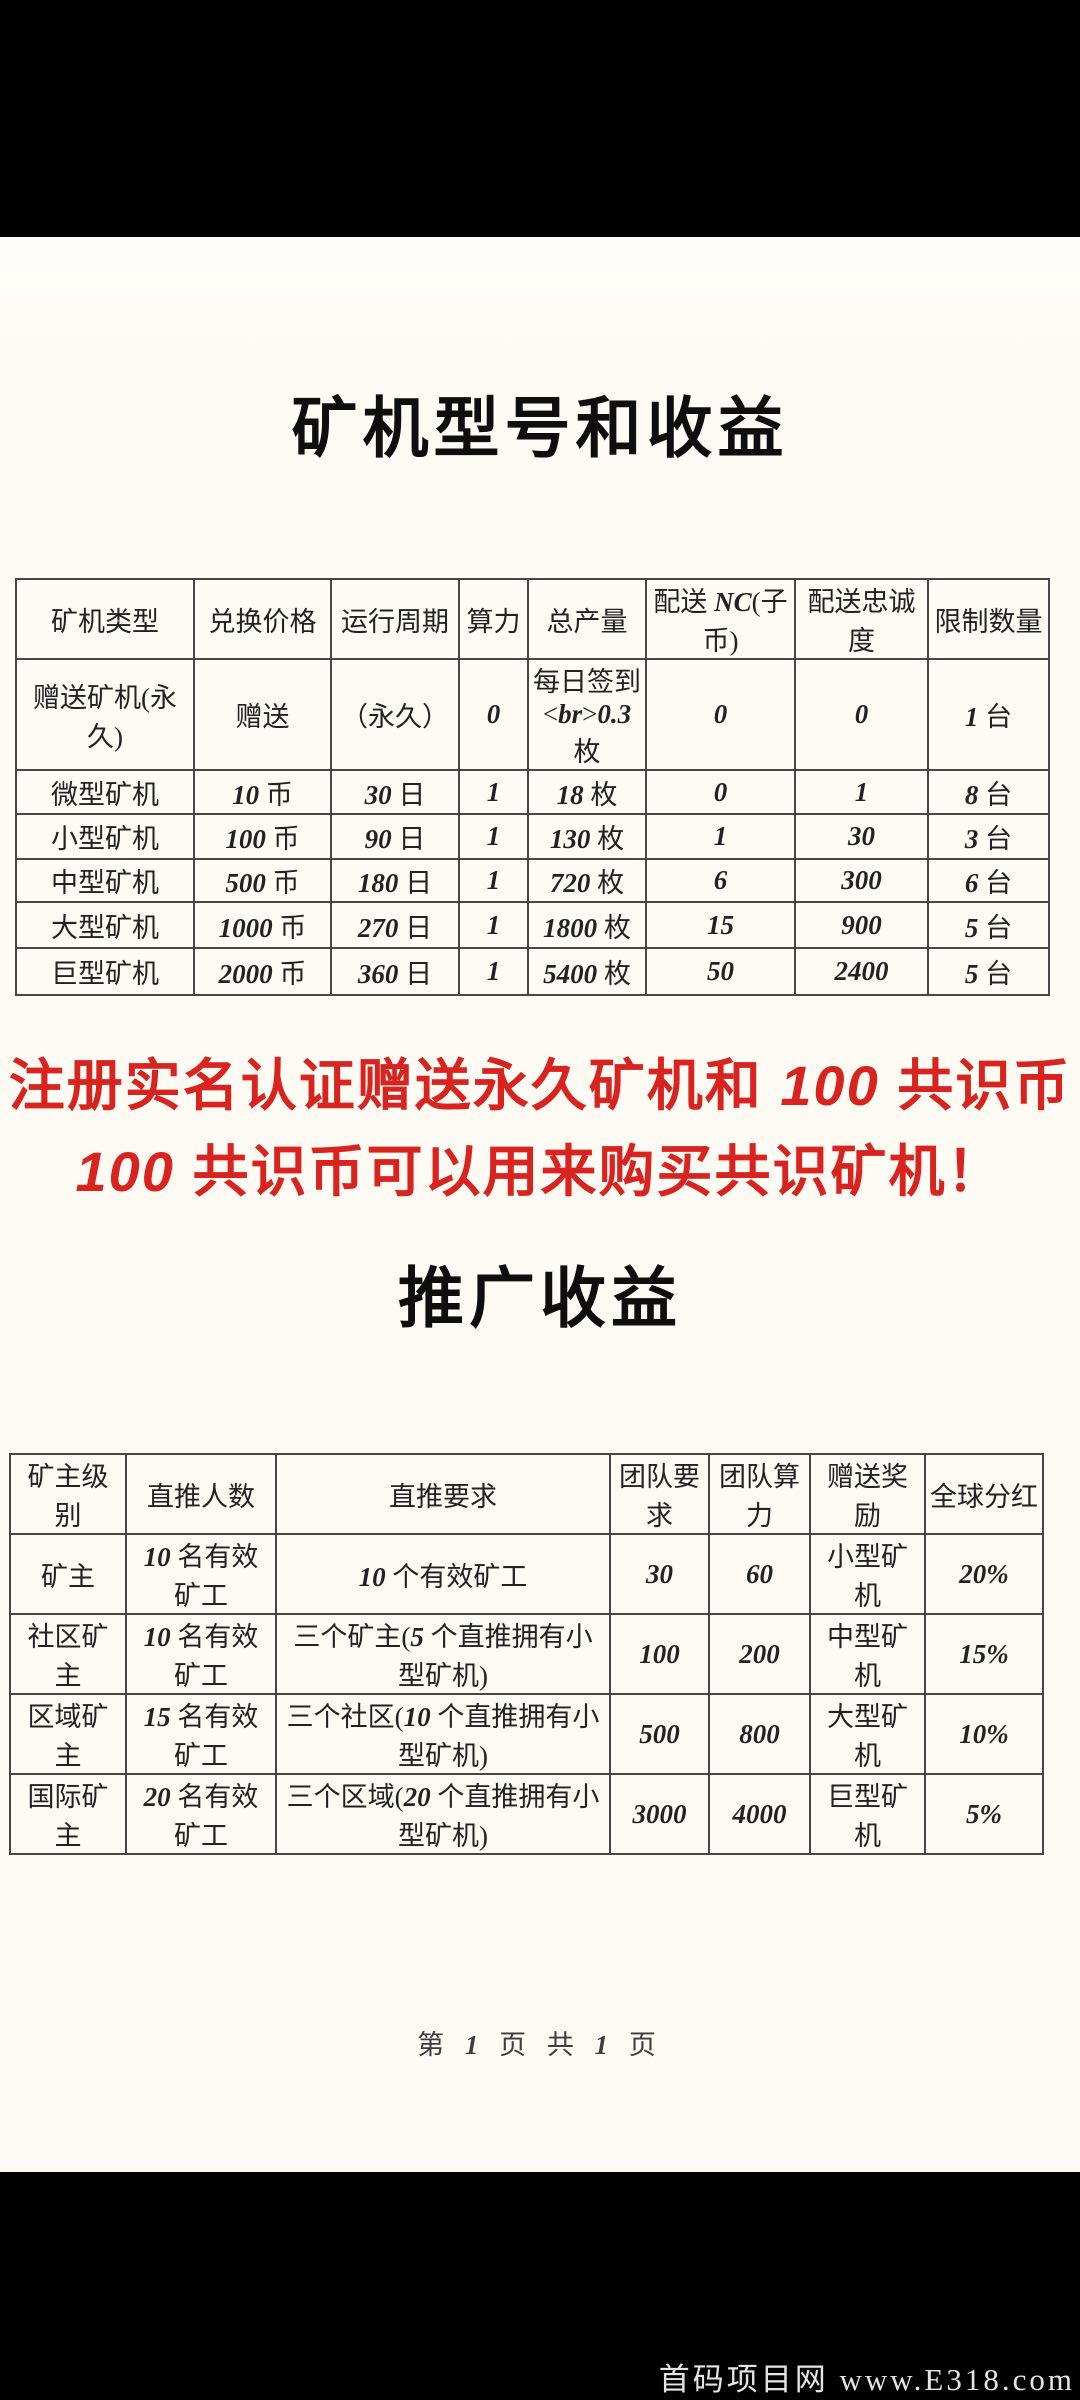 This screenshot has width=1080, height=2400. I want to click on document-title: 矿机型号和收益, so click(540, 428).